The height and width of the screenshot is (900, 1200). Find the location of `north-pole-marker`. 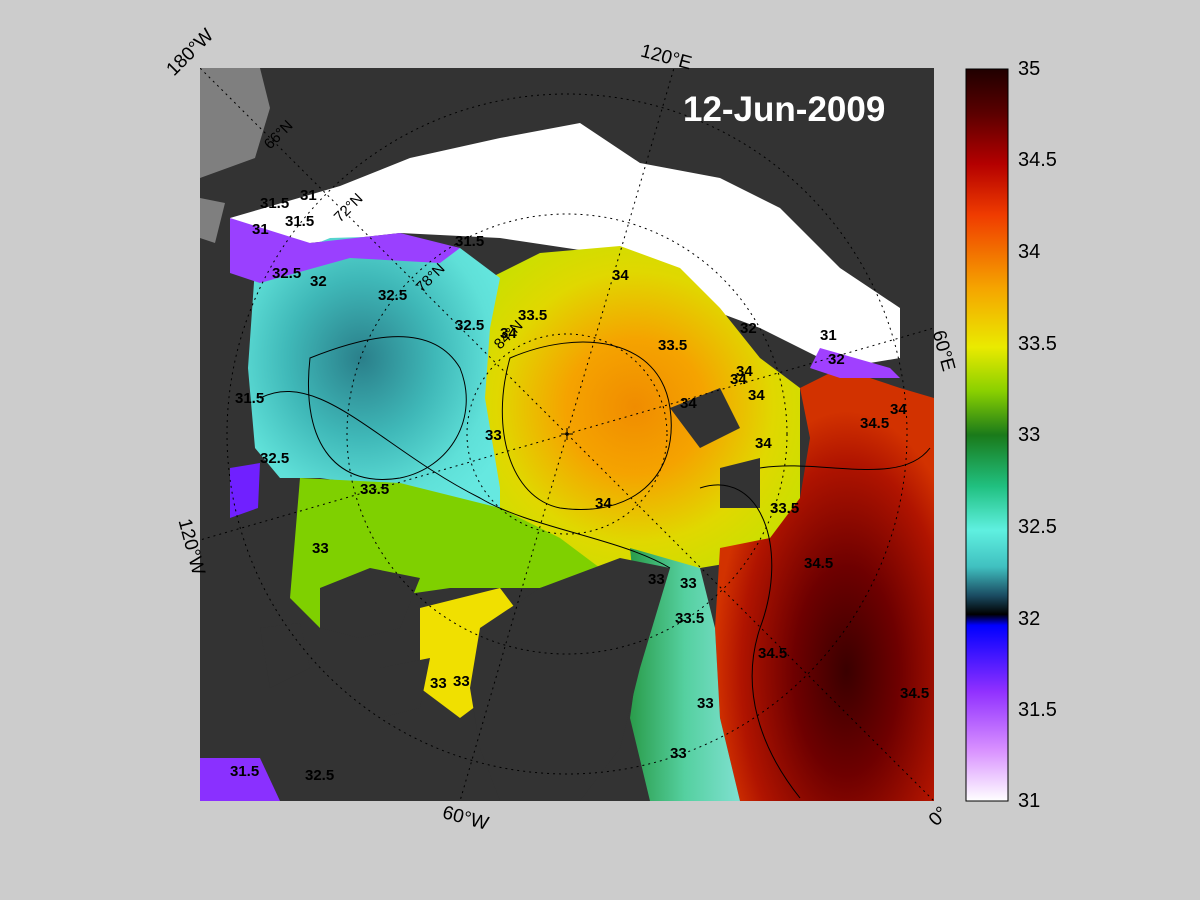

north-pole-marker is located at coordinates (567, 434).